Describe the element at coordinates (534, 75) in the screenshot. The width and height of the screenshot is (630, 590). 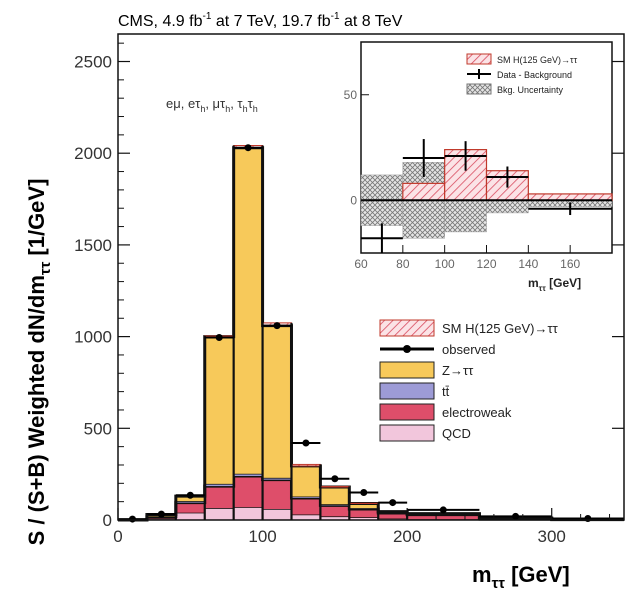
I see `inset-legend-label-1: Data - Background` at that location.